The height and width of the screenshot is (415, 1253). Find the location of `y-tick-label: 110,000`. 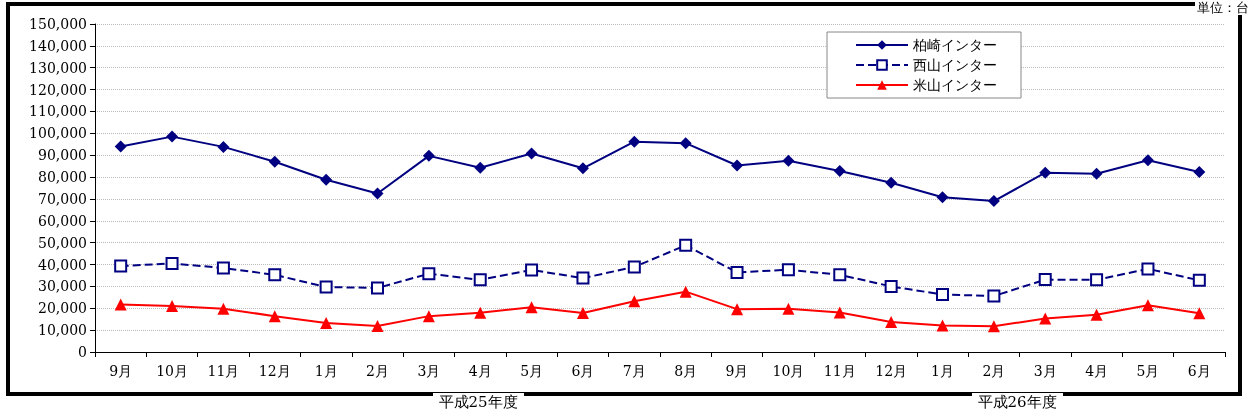

y-tick-label: 110,000 is located at coordinates (58, 111).